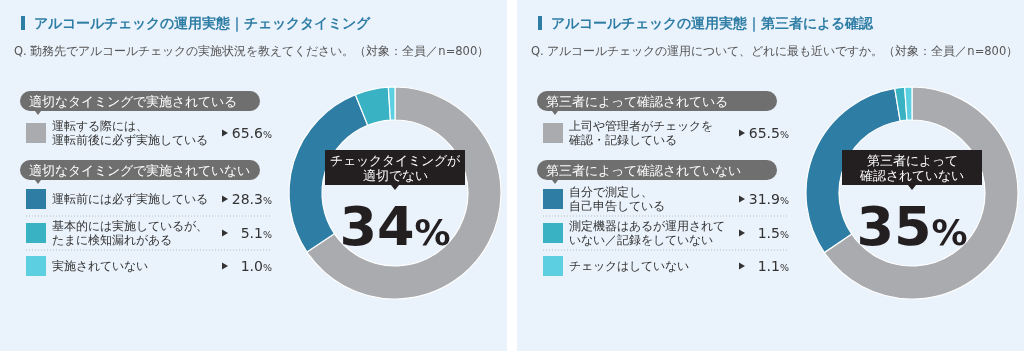 The width and height of the screenshot is (1024, 351). What do you see at coordinates (139, 170) in the screenshot?
I see `text: 適切なタイミングで実施されていない` at bounding box center [139, 170].